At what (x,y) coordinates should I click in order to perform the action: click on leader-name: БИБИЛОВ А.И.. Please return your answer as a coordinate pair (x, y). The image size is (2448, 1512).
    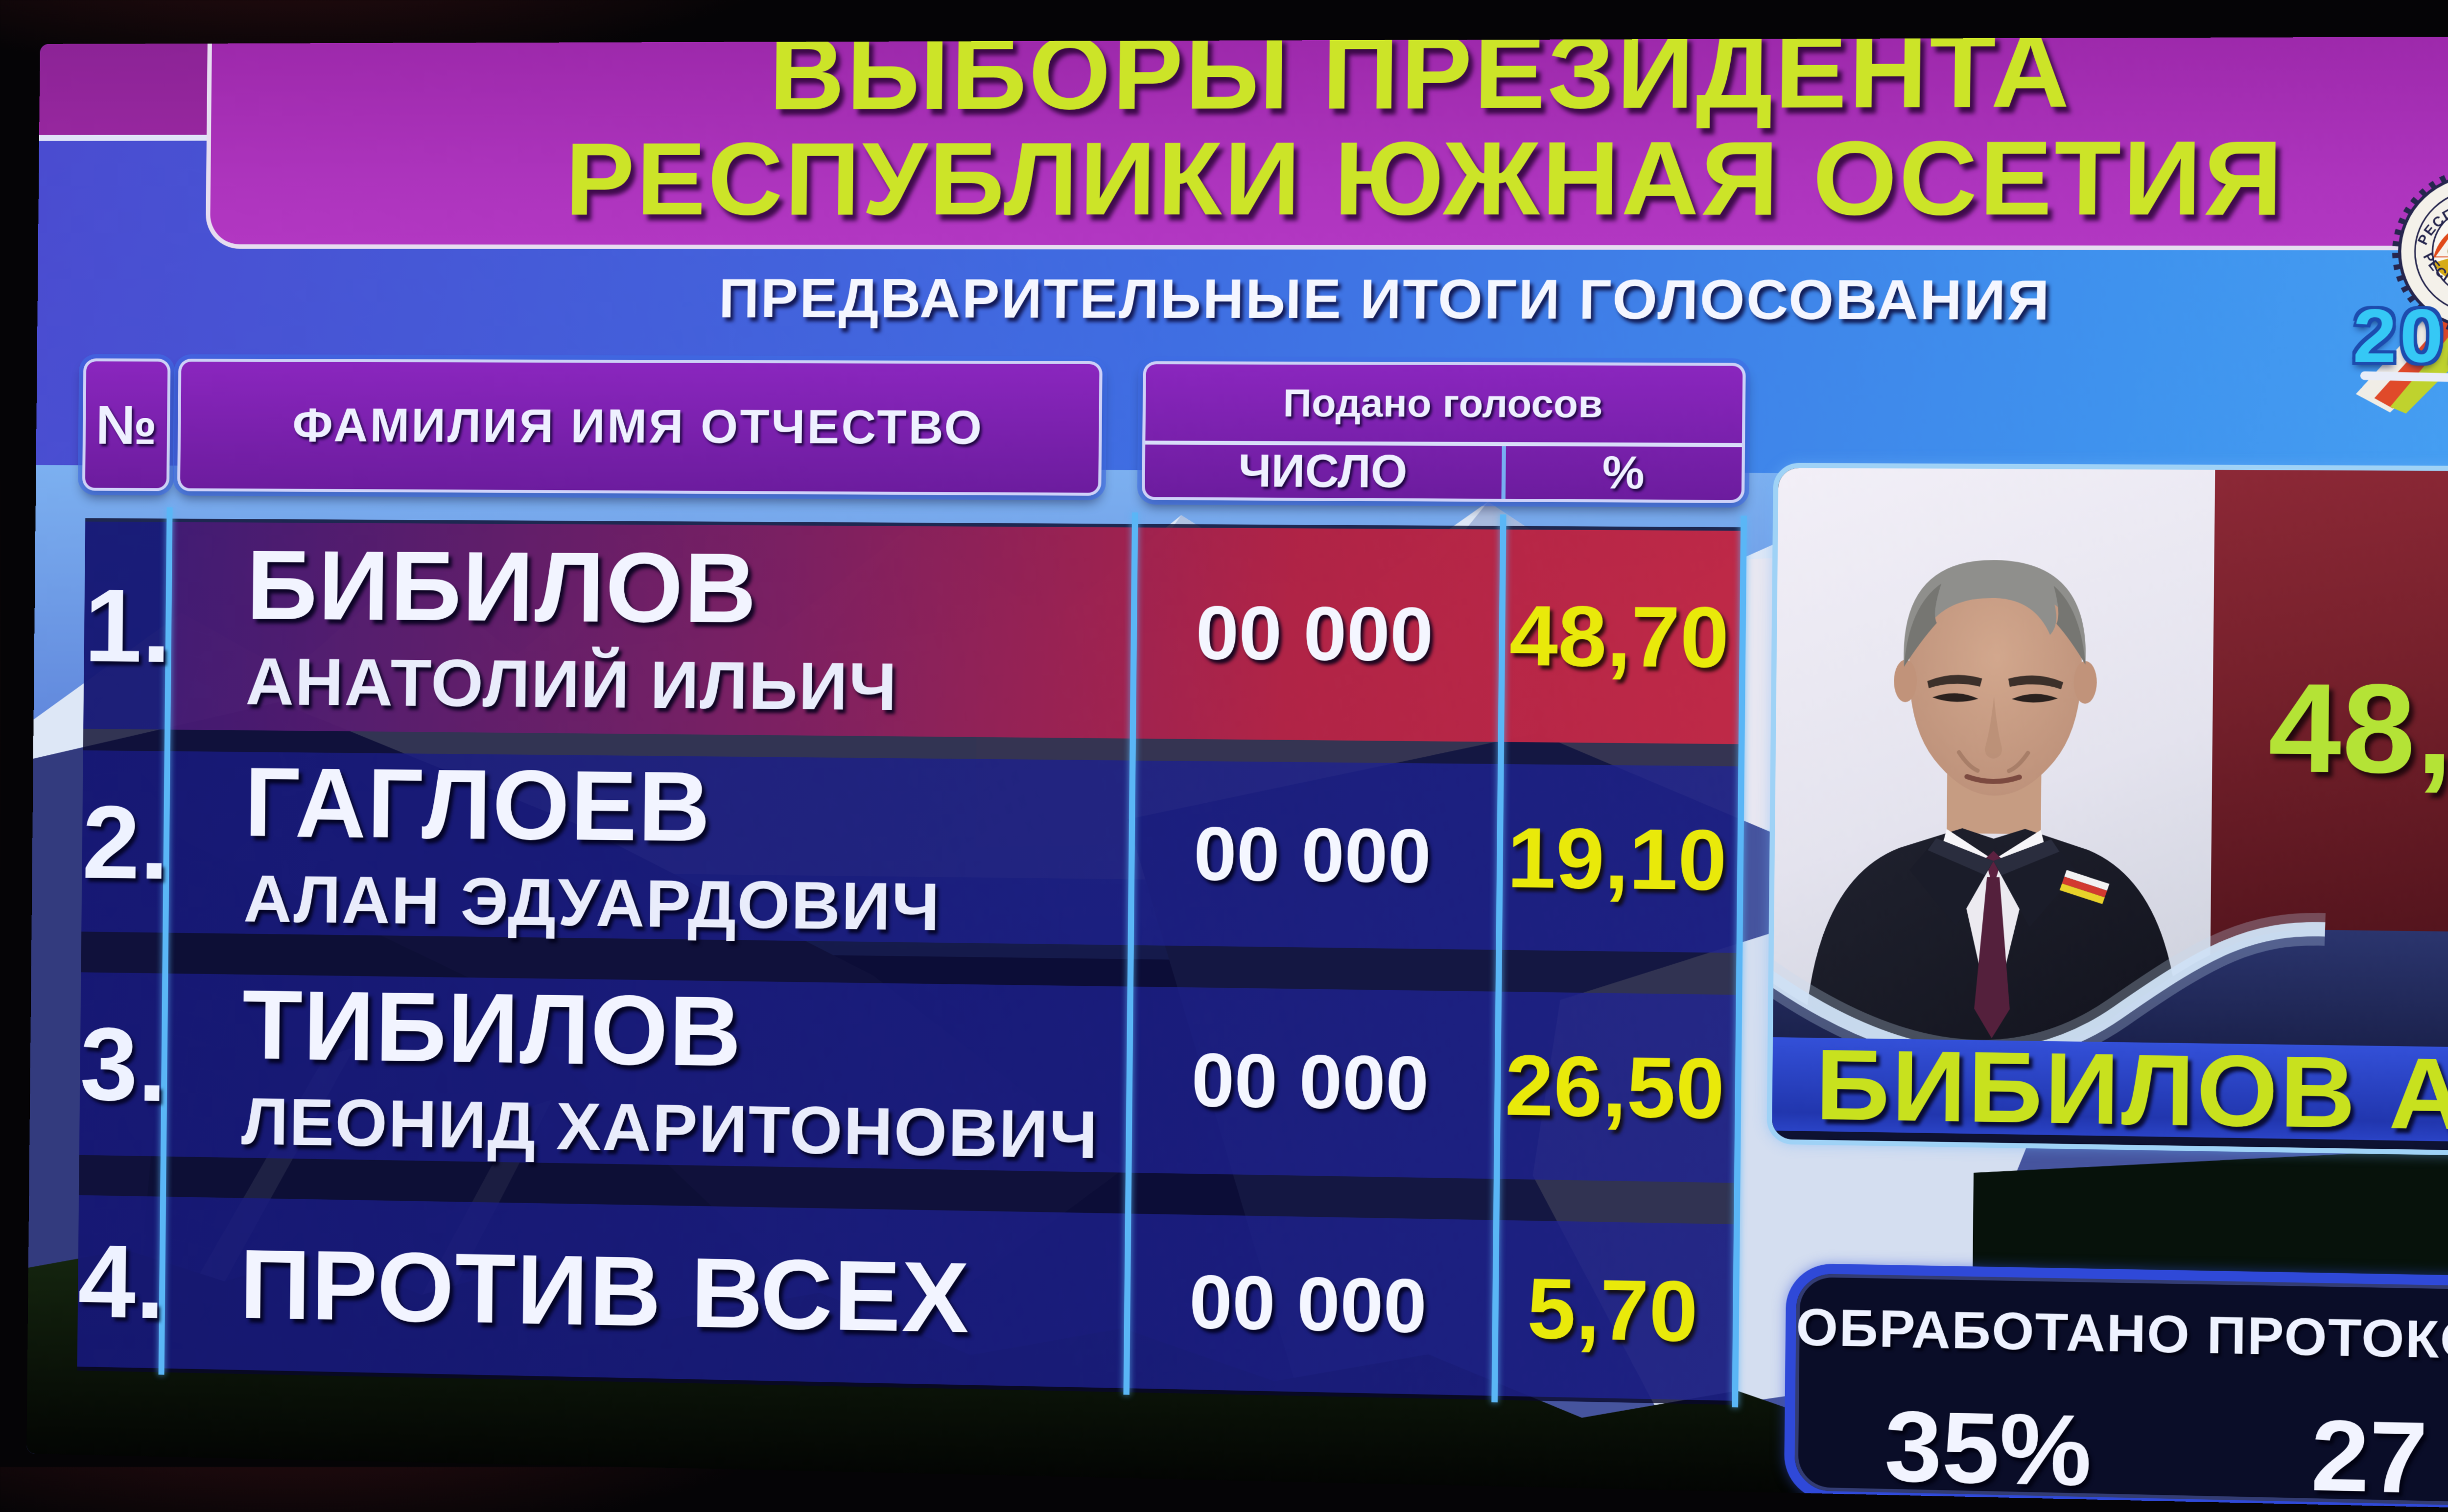
    Looking at the image, I should click on (2131, 1091).